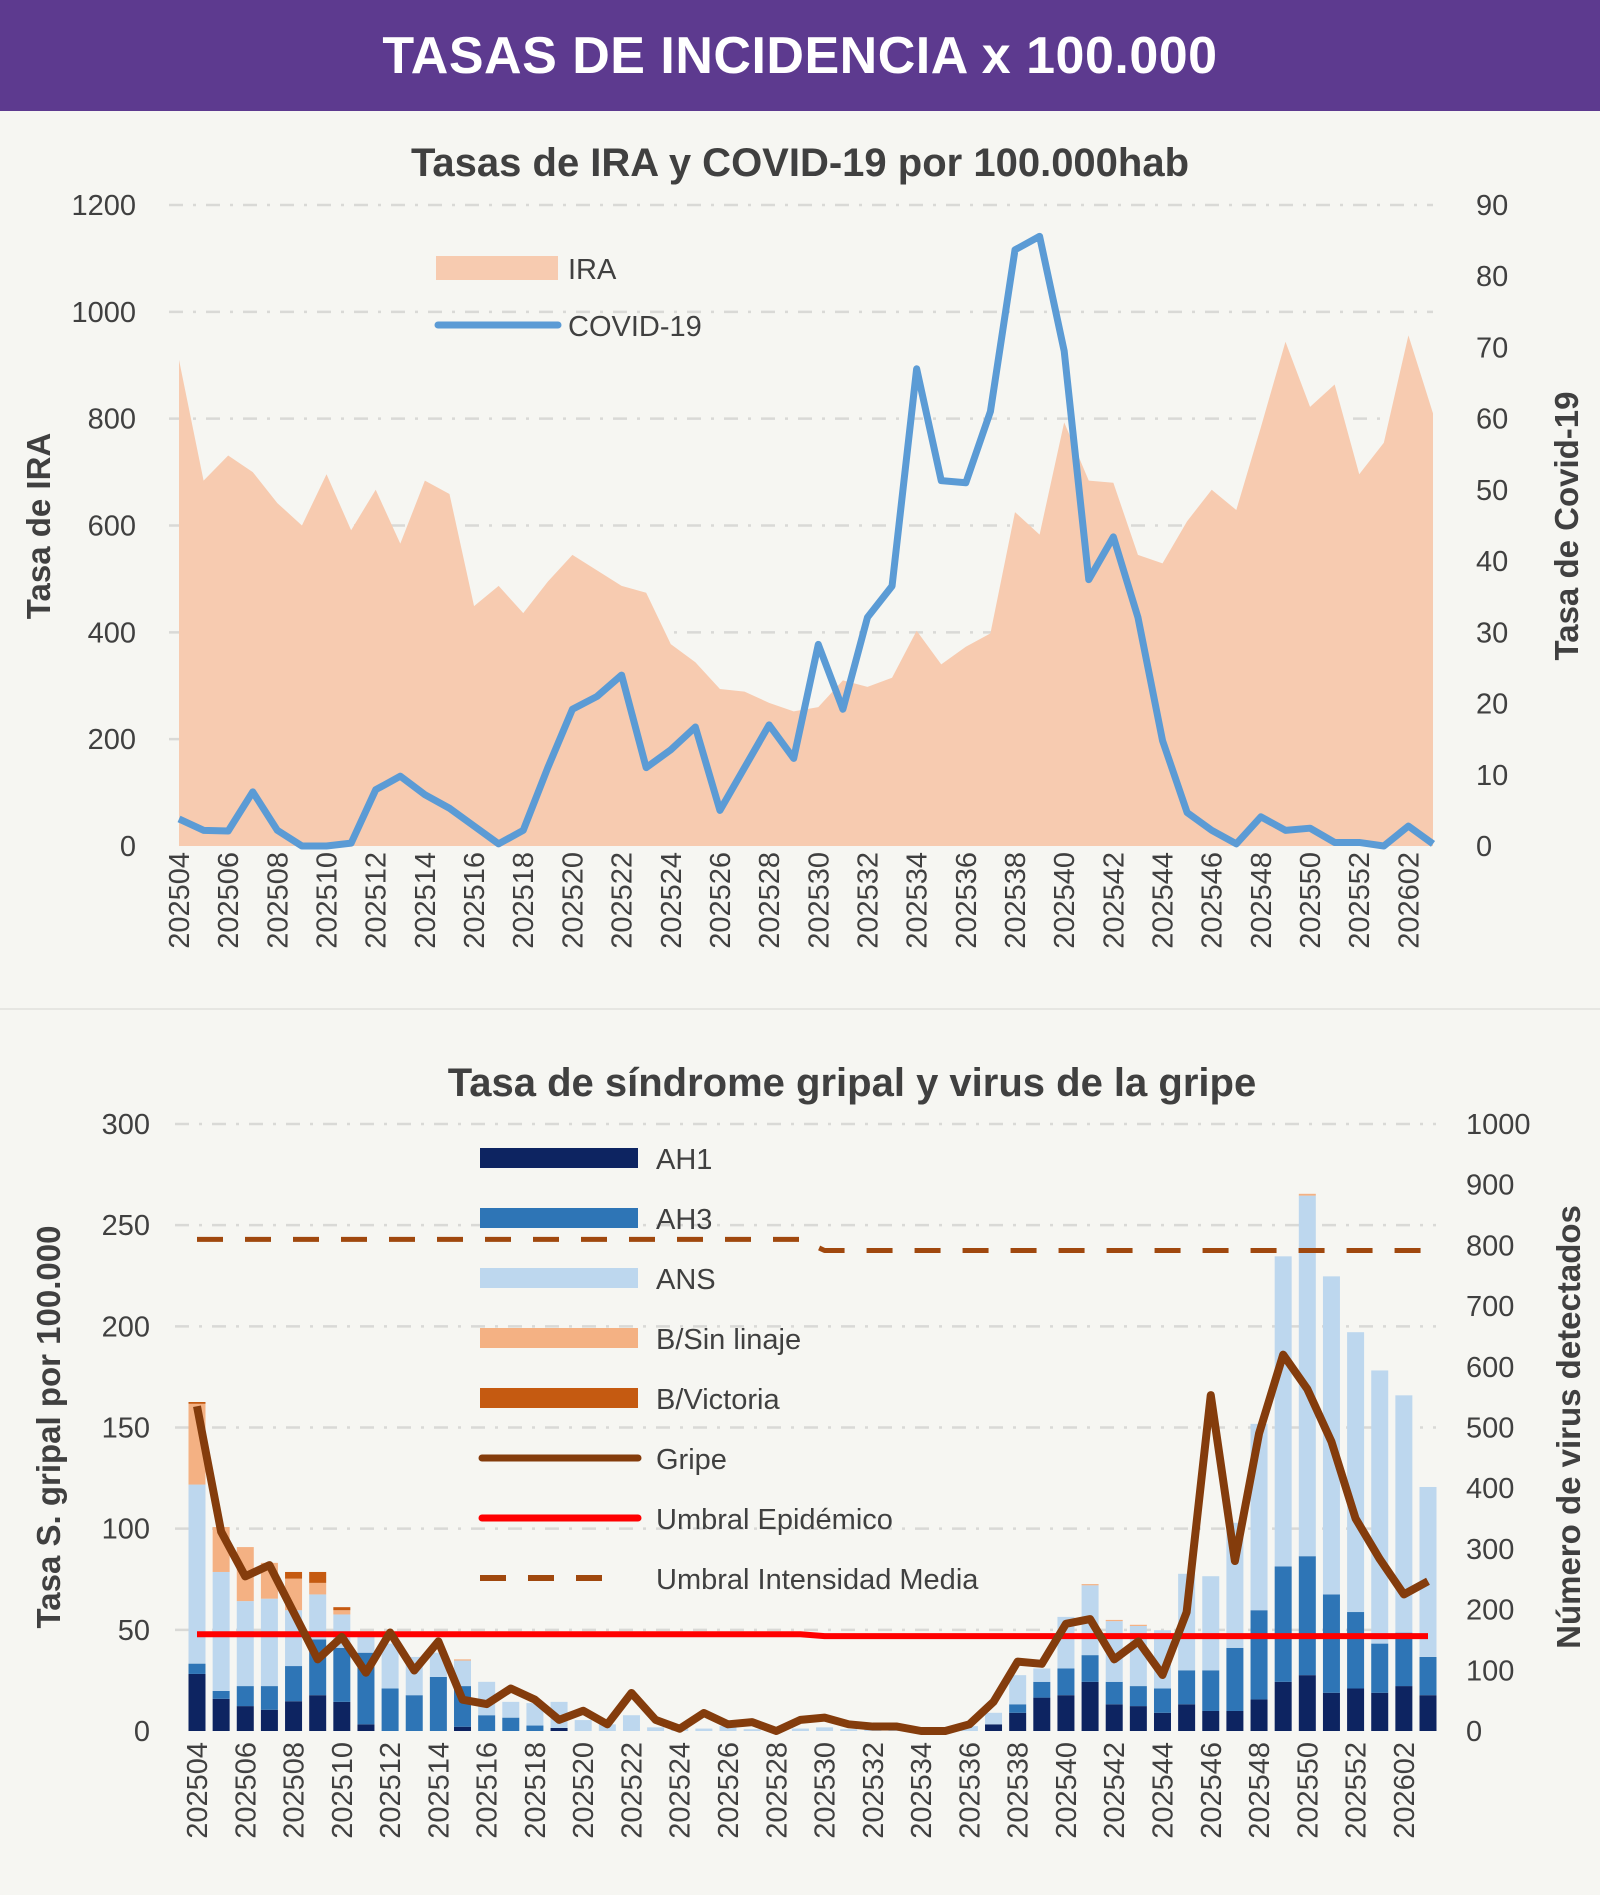 Image resolution: width=1600 pixels, height=1895 pixels. I want to click on y-axis-title: Tasa S. gripal por 100.000, so click(48, 1427).